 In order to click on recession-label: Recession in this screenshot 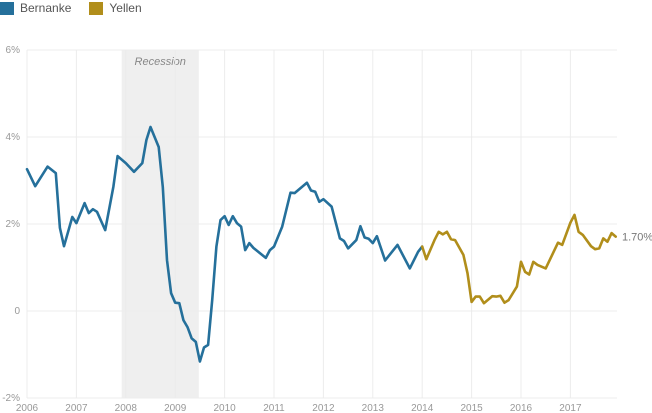, I will do `click(160, 62)`.